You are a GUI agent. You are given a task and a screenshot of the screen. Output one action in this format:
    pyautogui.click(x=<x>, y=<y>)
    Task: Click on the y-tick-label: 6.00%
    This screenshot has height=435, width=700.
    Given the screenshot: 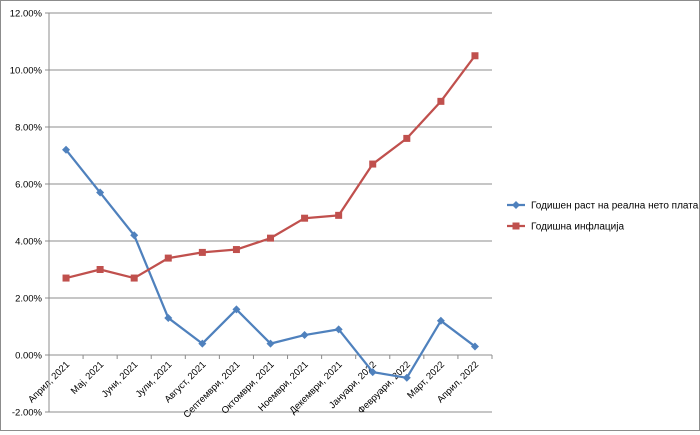 What is the action you would take?
    pyautogui.click(x=28, y=185)
    